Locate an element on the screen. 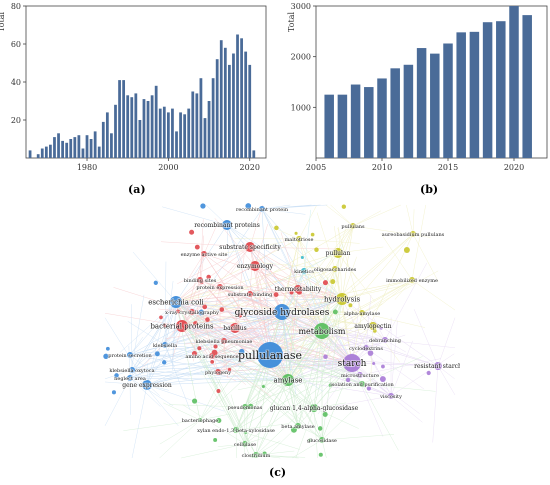 The image size is (550, 485). x-tick-label: 2010 is located at coordinates (382, 167).